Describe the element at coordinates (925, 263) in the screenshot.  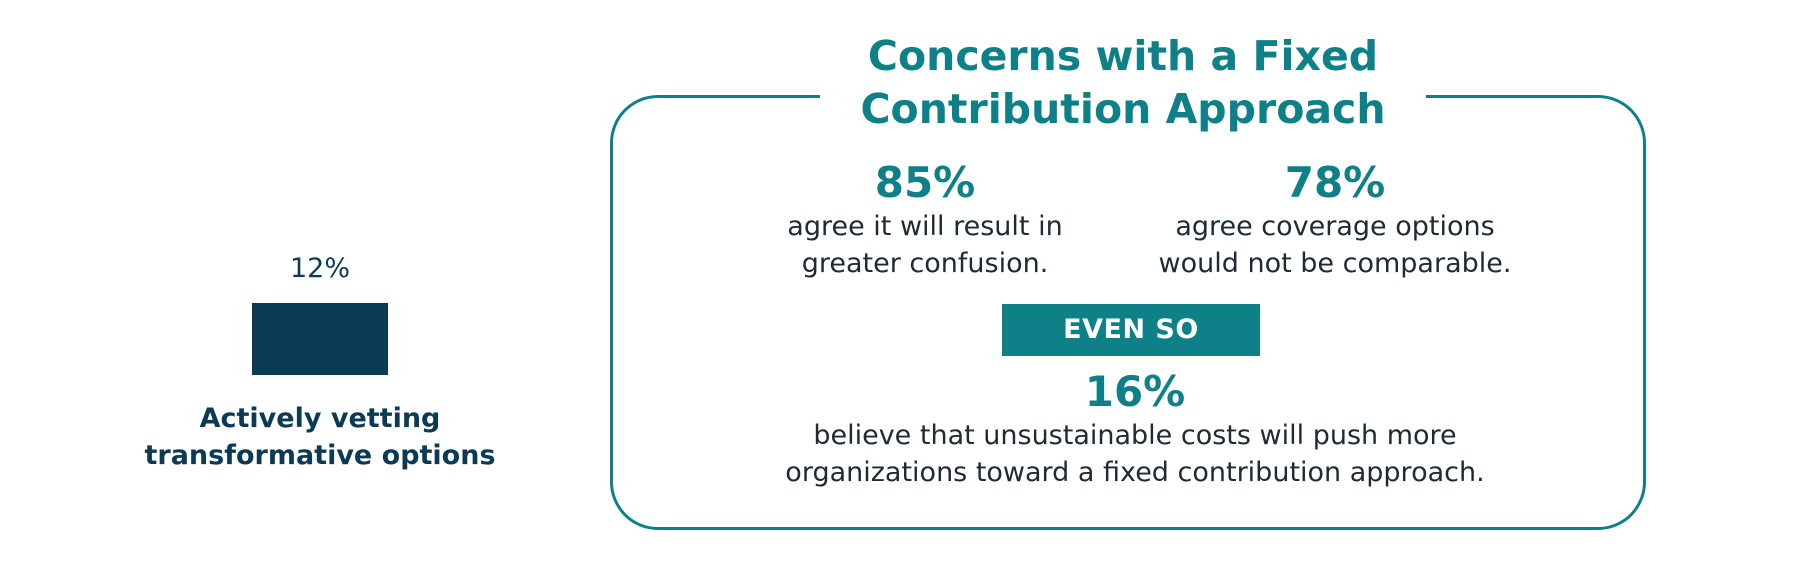
I see `stat-confusion-line-2: greater confusion.` at that location.